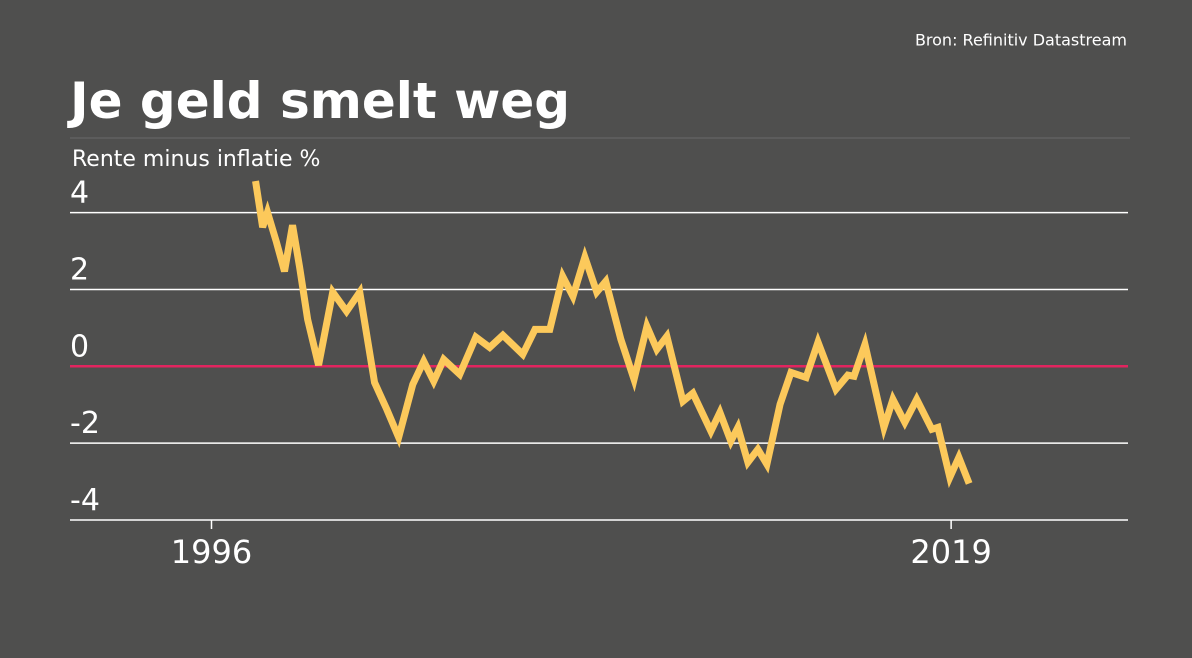 The image size is (1192, 658). Describe the element at coordinates (85, 423) in the screenshot. I see `y-tick-label: -2` at that location.